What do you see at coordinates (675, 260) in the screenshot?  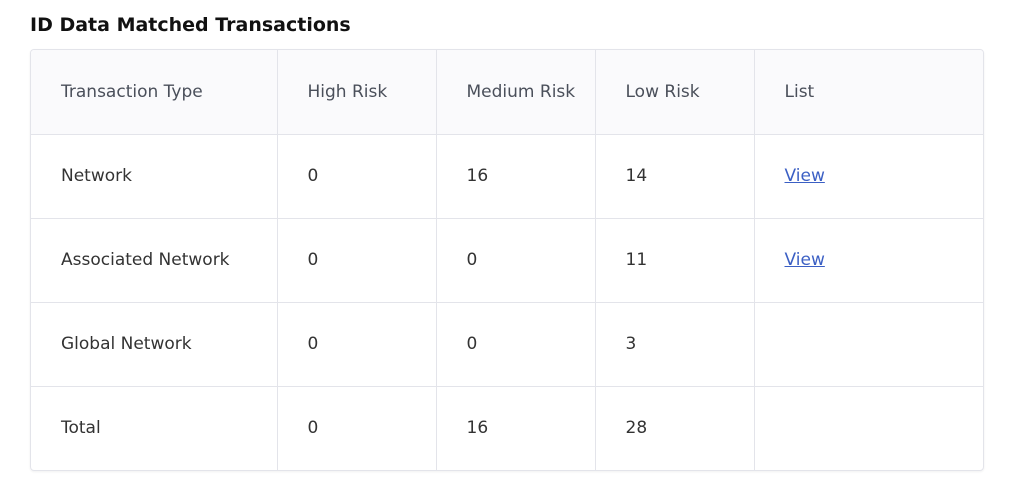 I see `table-cell: 11` at bounding box center [675, 260].